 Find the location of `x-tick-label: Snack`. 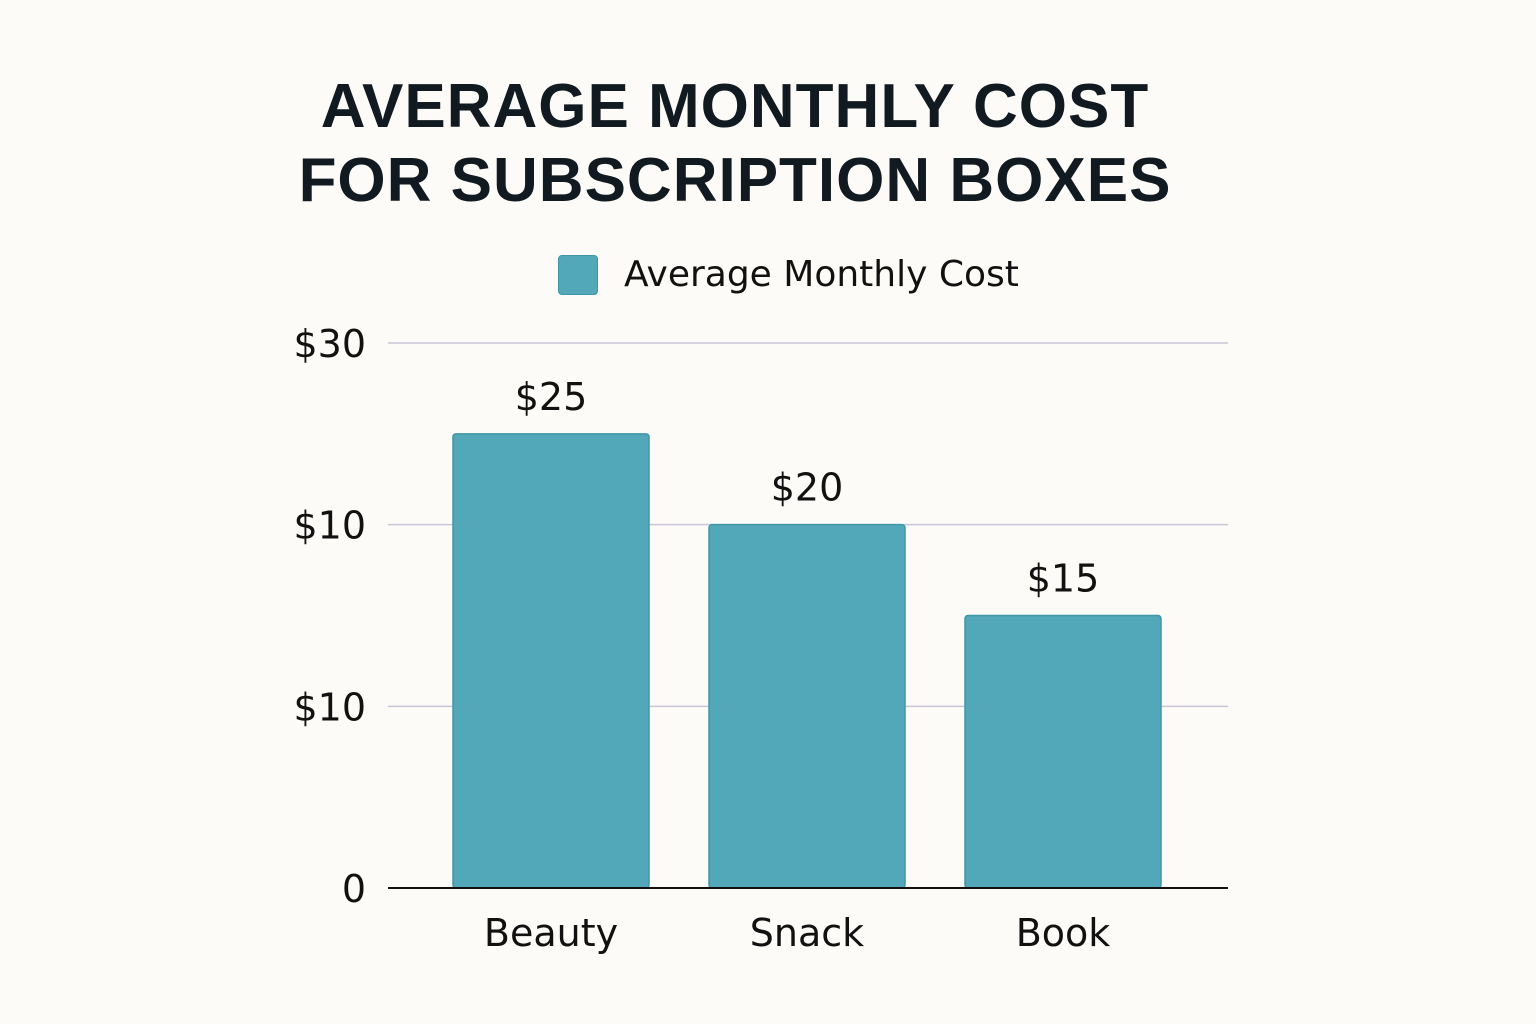

x-tick-label: Snack is located at coordinates (807, 933).